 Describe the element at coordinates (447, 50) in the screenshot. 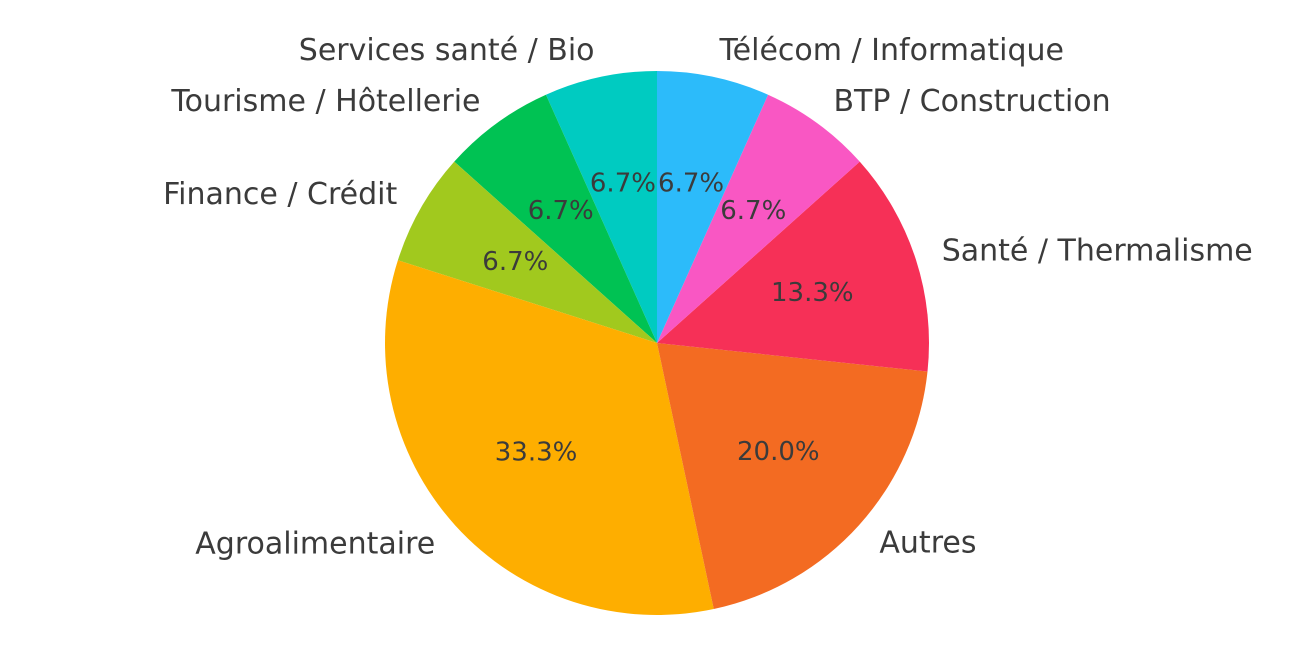

I see `category-label-services-sante-bio: Services santé / Bio` at that location.